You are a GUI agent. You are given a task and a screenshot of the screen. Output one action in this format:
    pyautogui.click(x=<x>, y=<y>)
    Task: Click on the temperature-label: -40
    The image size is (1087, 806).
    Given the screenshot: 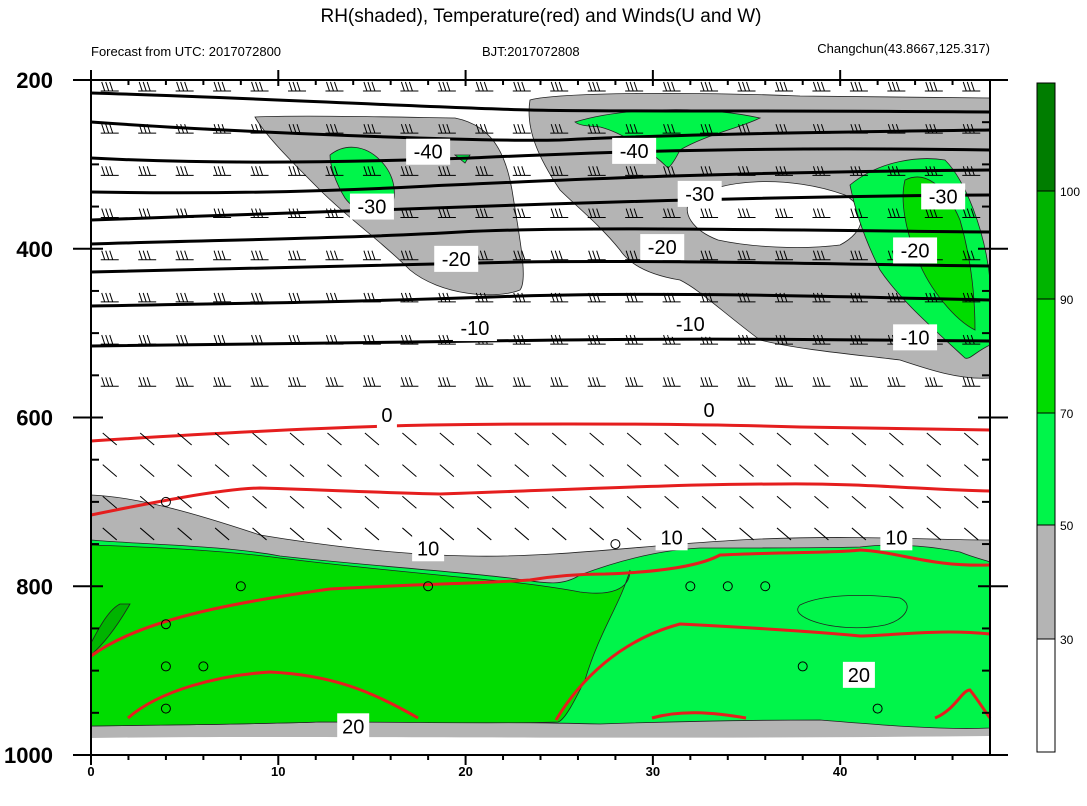 What is the action you would take?
    pyautogui.click(x=634, y=150)
    